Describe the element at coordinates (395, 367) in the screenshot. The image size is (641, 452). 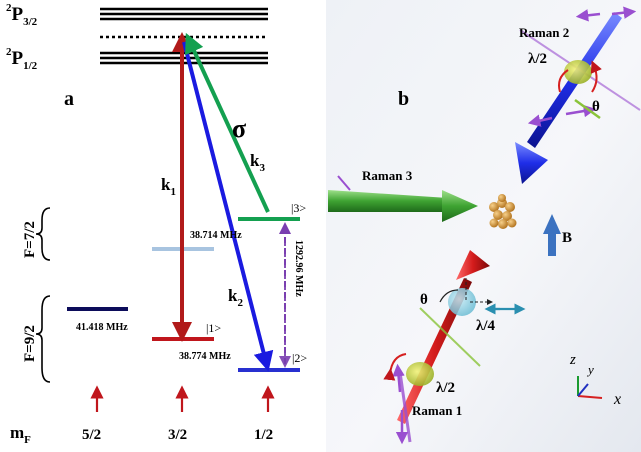
I see `half-wave-bottom-rotation` at that location.